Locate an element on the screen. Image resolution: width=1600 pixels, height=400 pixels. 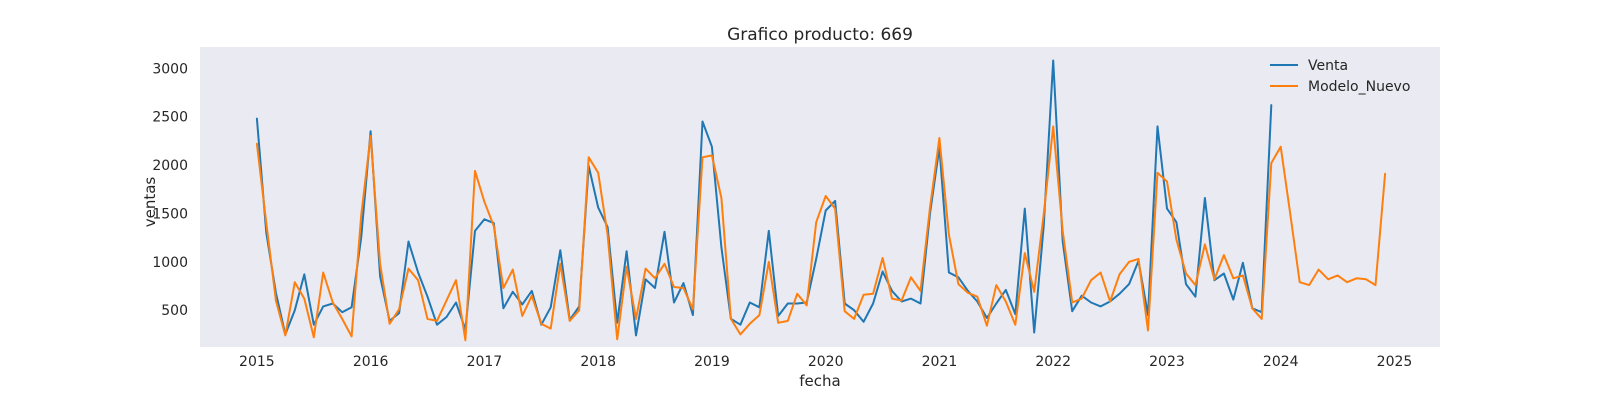
x-axis-label: fecha is located at coordinates (819, 381).